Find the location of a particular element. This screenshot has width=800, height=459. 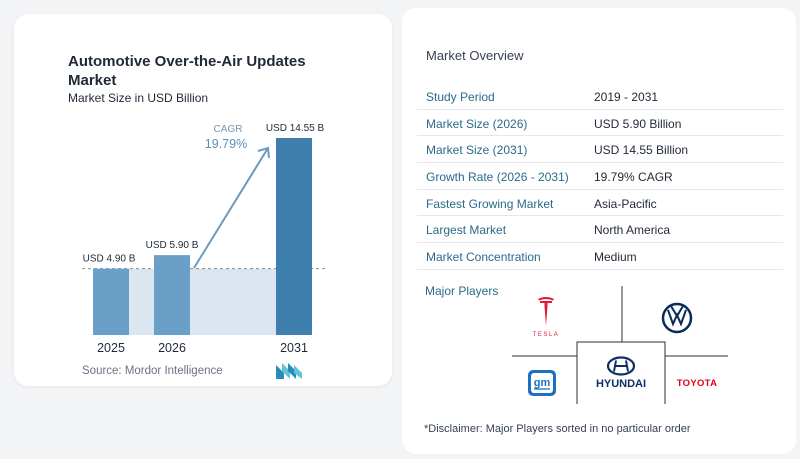

grid-box is located at coordinates (621, 372).